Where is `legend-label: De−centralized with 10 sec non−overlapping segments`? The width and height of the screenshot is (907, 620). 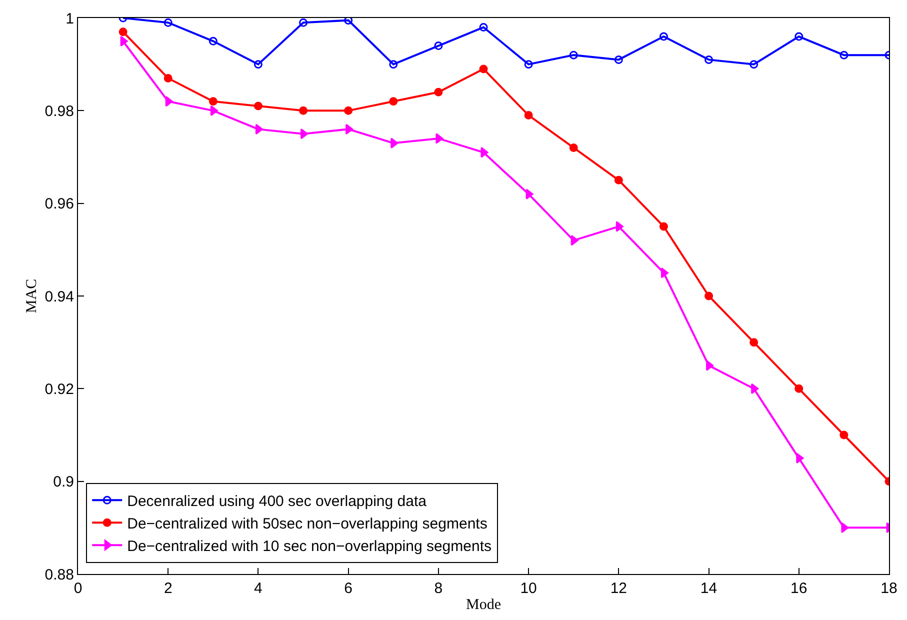
legend-label: De−centralized with 10 sec non−overlapping segments is located at coordinates (309, 546).